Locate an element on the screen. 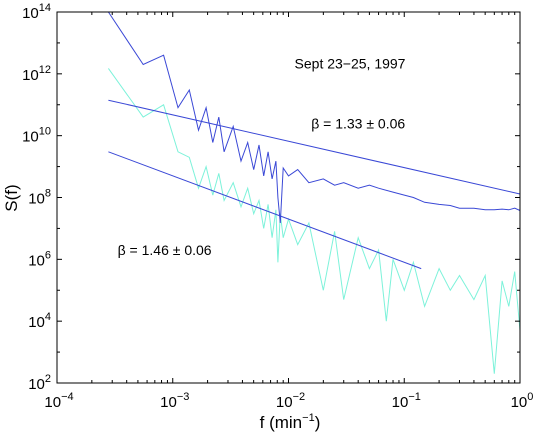  y-tick-label: 10⁸ is located at coordinates (39, 198).